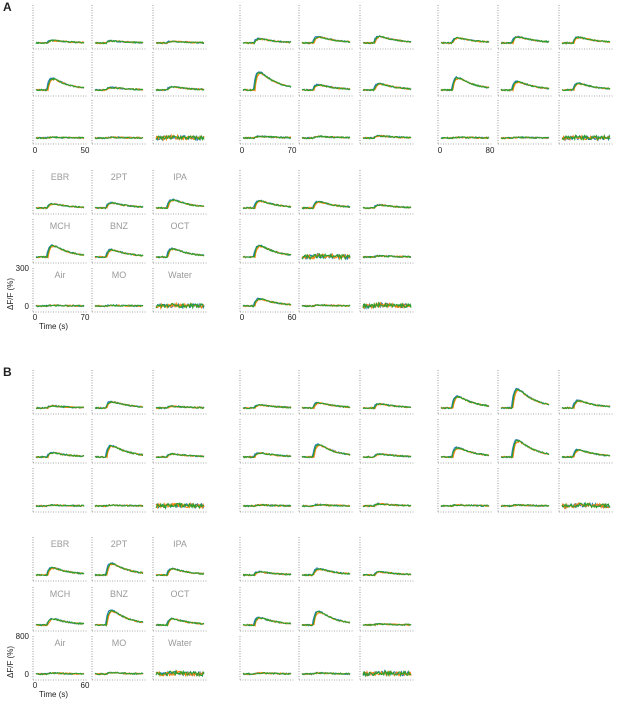  What do you see at coordinates (490, 150) in the screenshot?
I see `x-tick-label: 80` at bounding box center [490, 150].